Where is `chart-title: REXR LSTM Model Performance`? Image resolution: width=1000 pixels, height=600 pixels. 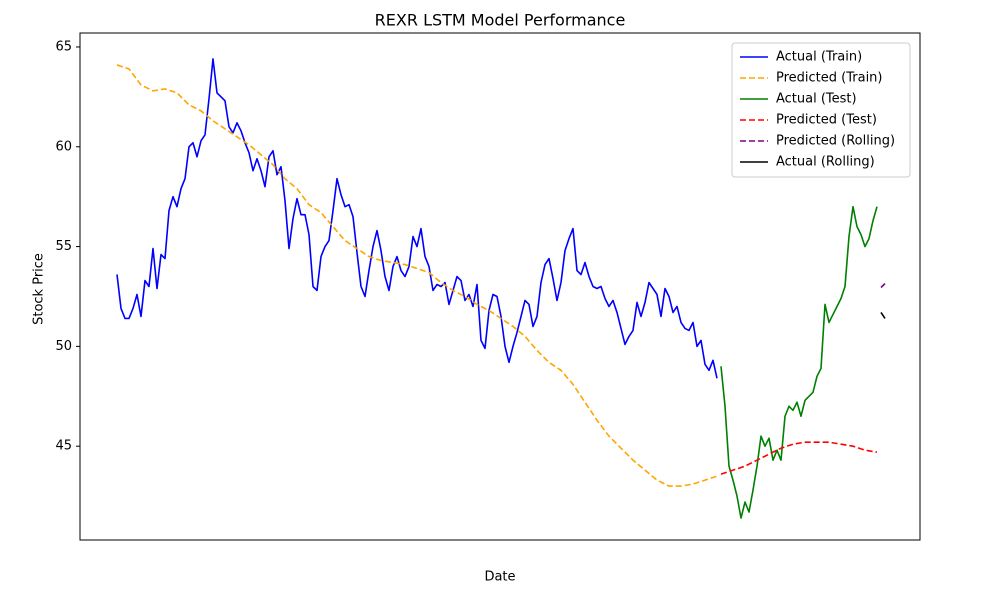
chart-title: REXR LSTM Model Performance is located at coordinates (500, 20).